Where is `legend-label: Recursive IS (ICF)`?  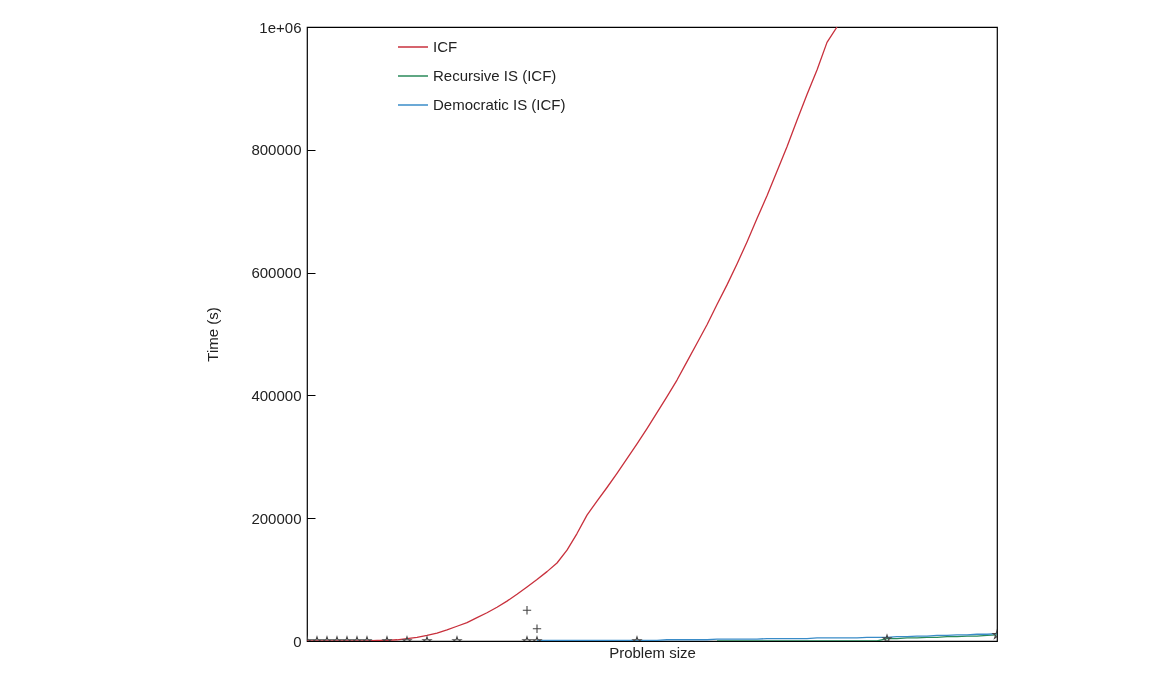
legend-label: Recursive IS (ICF) is located at coordinates (495, 75).